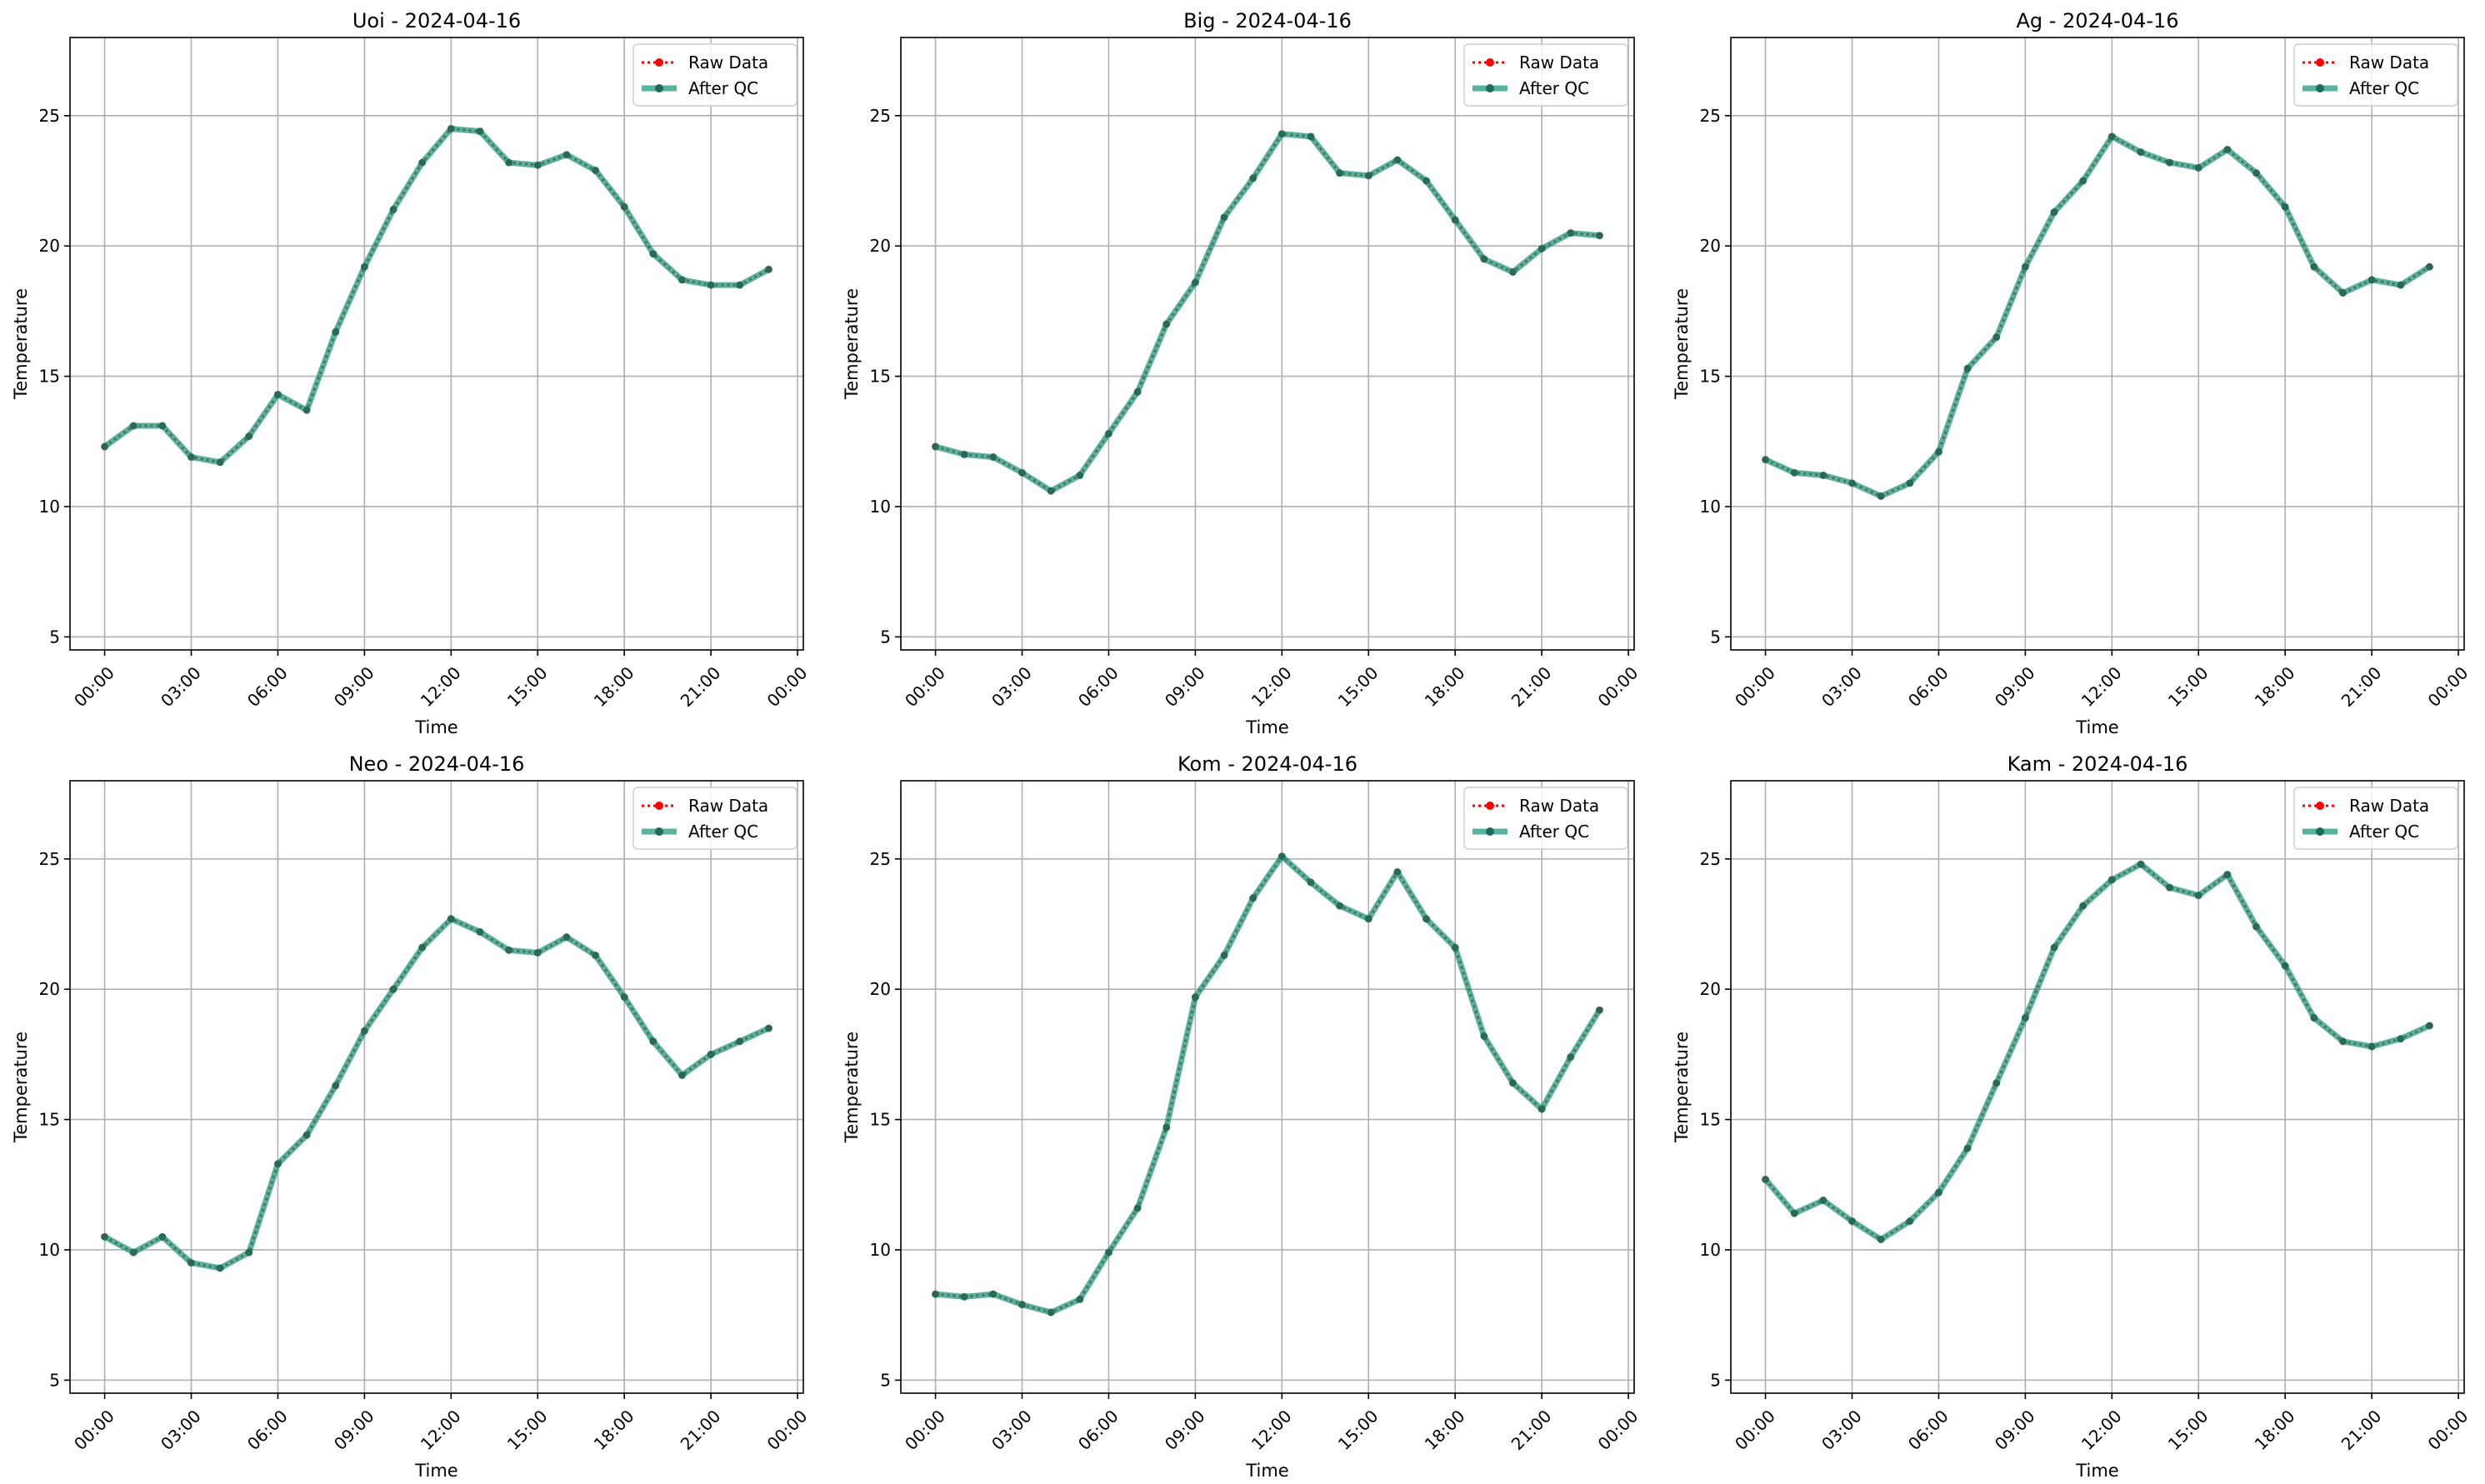  Describe the element at coordinates (614, 687) in the screenshot. I see `x-tick-label: 18:00` at that location.